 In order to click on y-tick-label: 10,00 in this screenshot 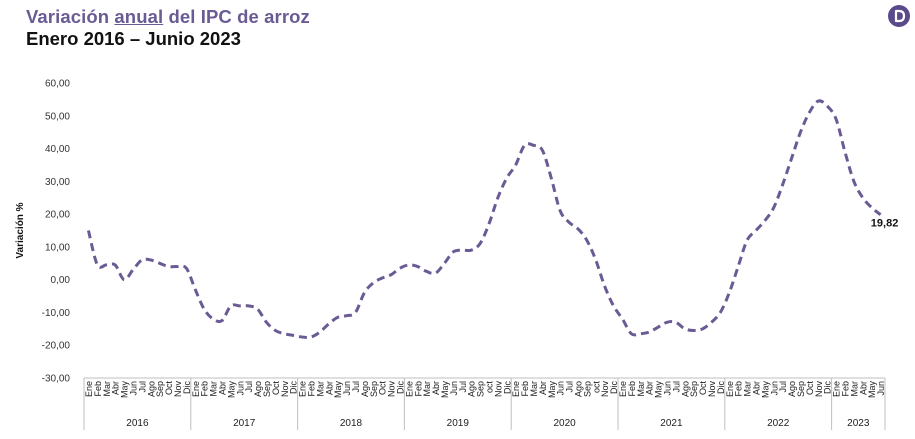, I will do `click(57, 247)`.